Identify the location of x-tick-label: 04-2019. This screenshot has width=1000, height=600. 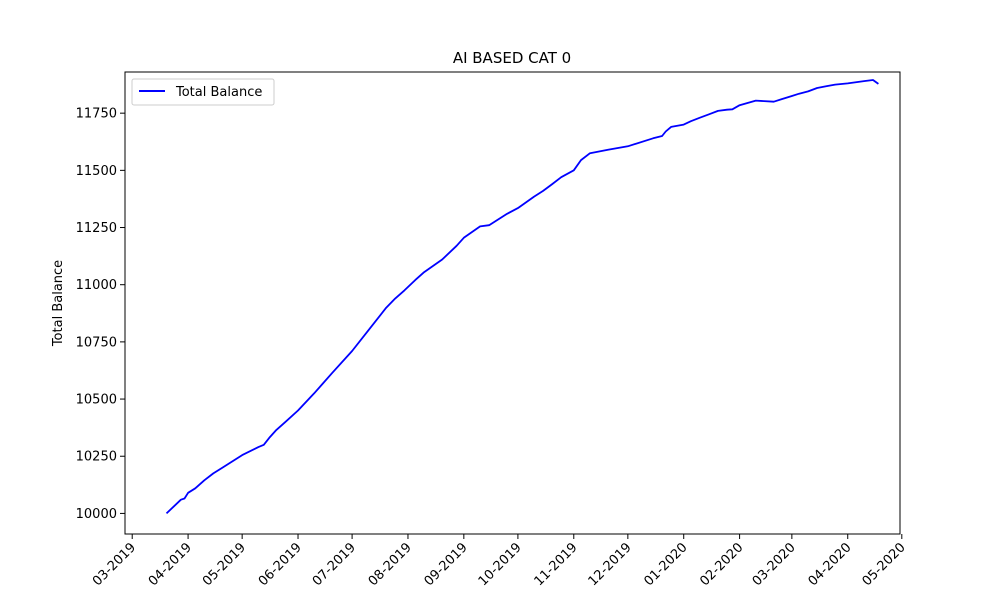
(170, 564).